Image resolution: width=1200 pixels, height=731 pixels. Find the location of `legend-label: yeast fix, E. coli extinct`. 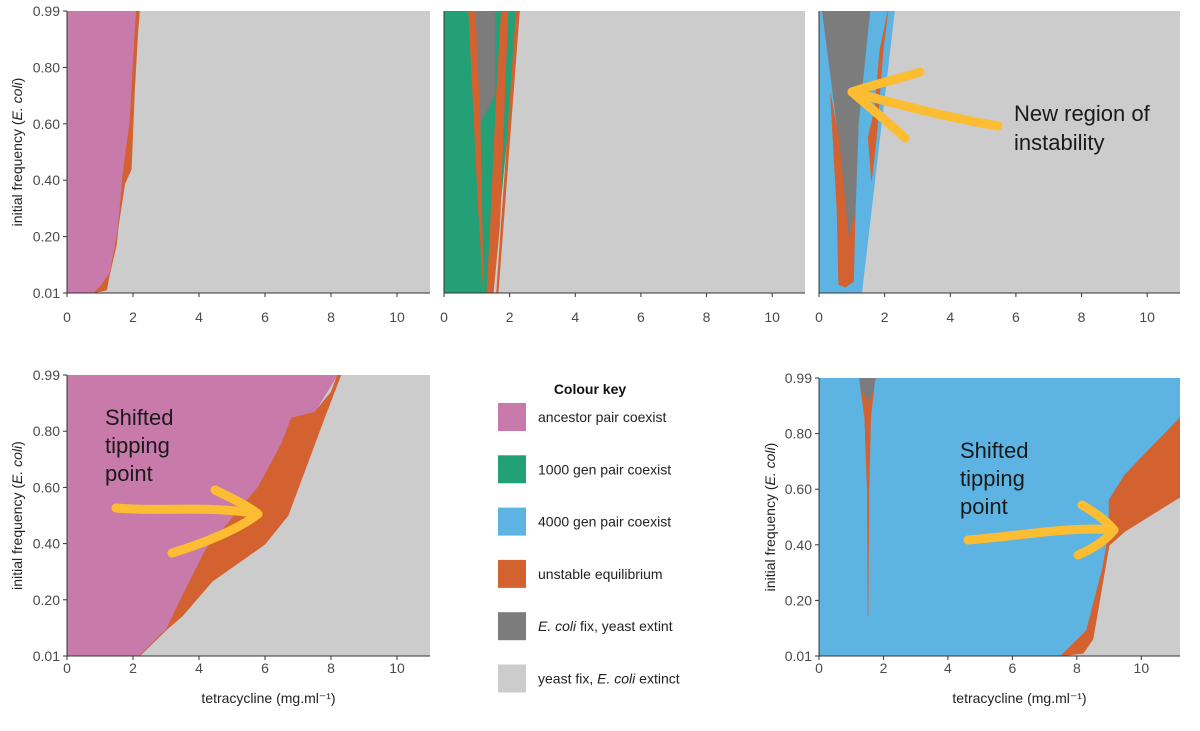

legend-label: yeast fix, E. coli extinct is located at coordinates (609, 679).